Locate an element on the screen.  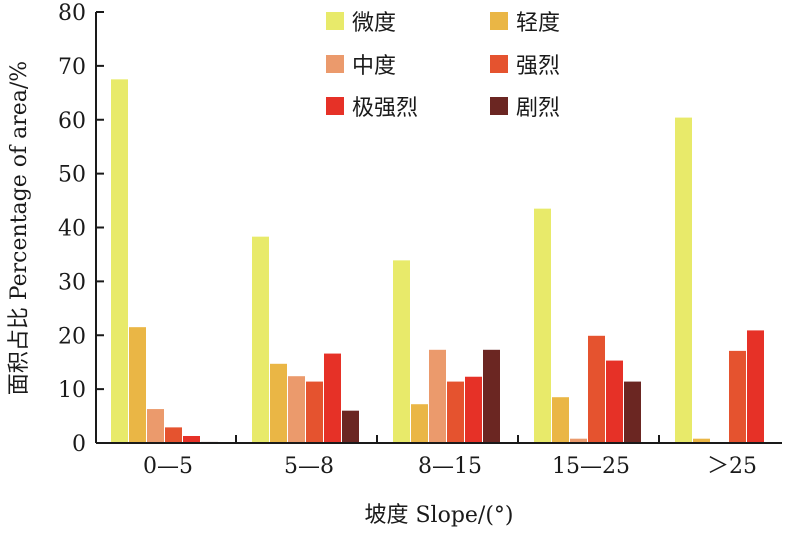
legend-label: 轻度 is located at coordinates (538, 23).